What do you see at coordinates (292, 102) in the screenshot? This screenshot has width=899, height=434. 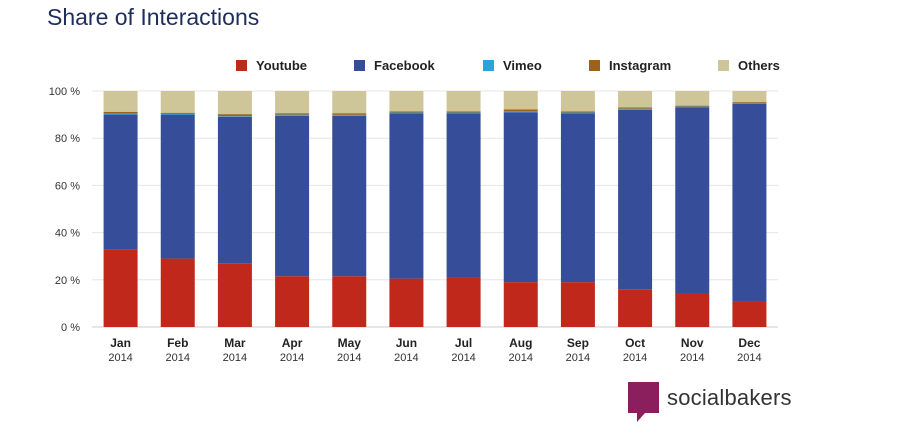 I see `bar-others-apr` at bounding box center [292, 102].